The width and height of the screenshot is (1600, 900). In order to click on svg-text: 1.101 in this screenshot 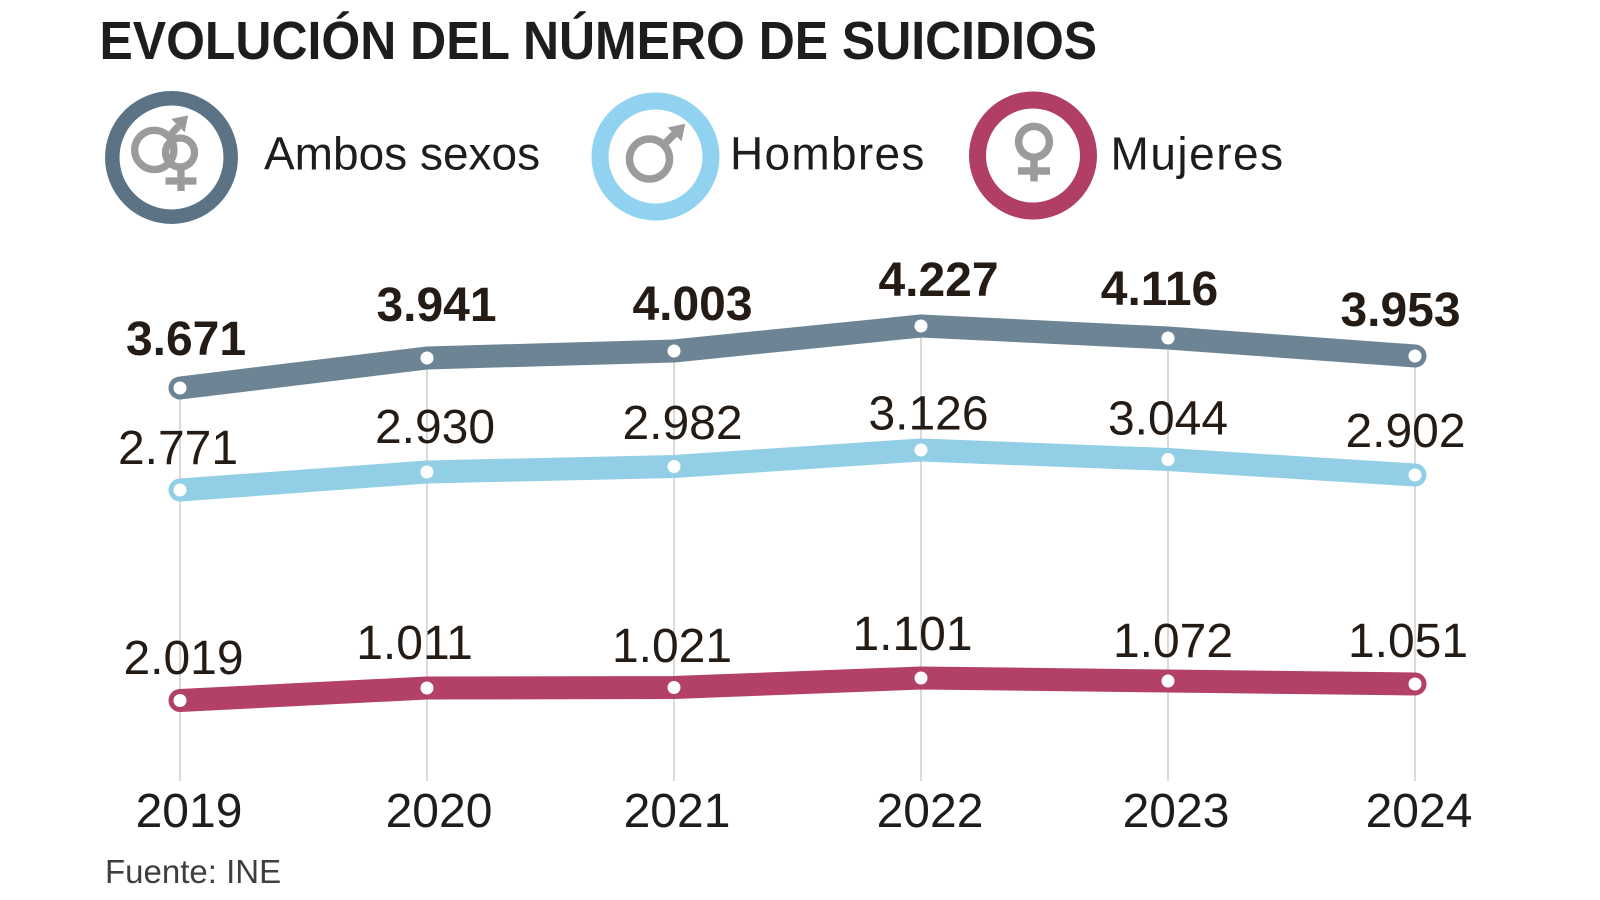, I will do `click(912, 634)`.